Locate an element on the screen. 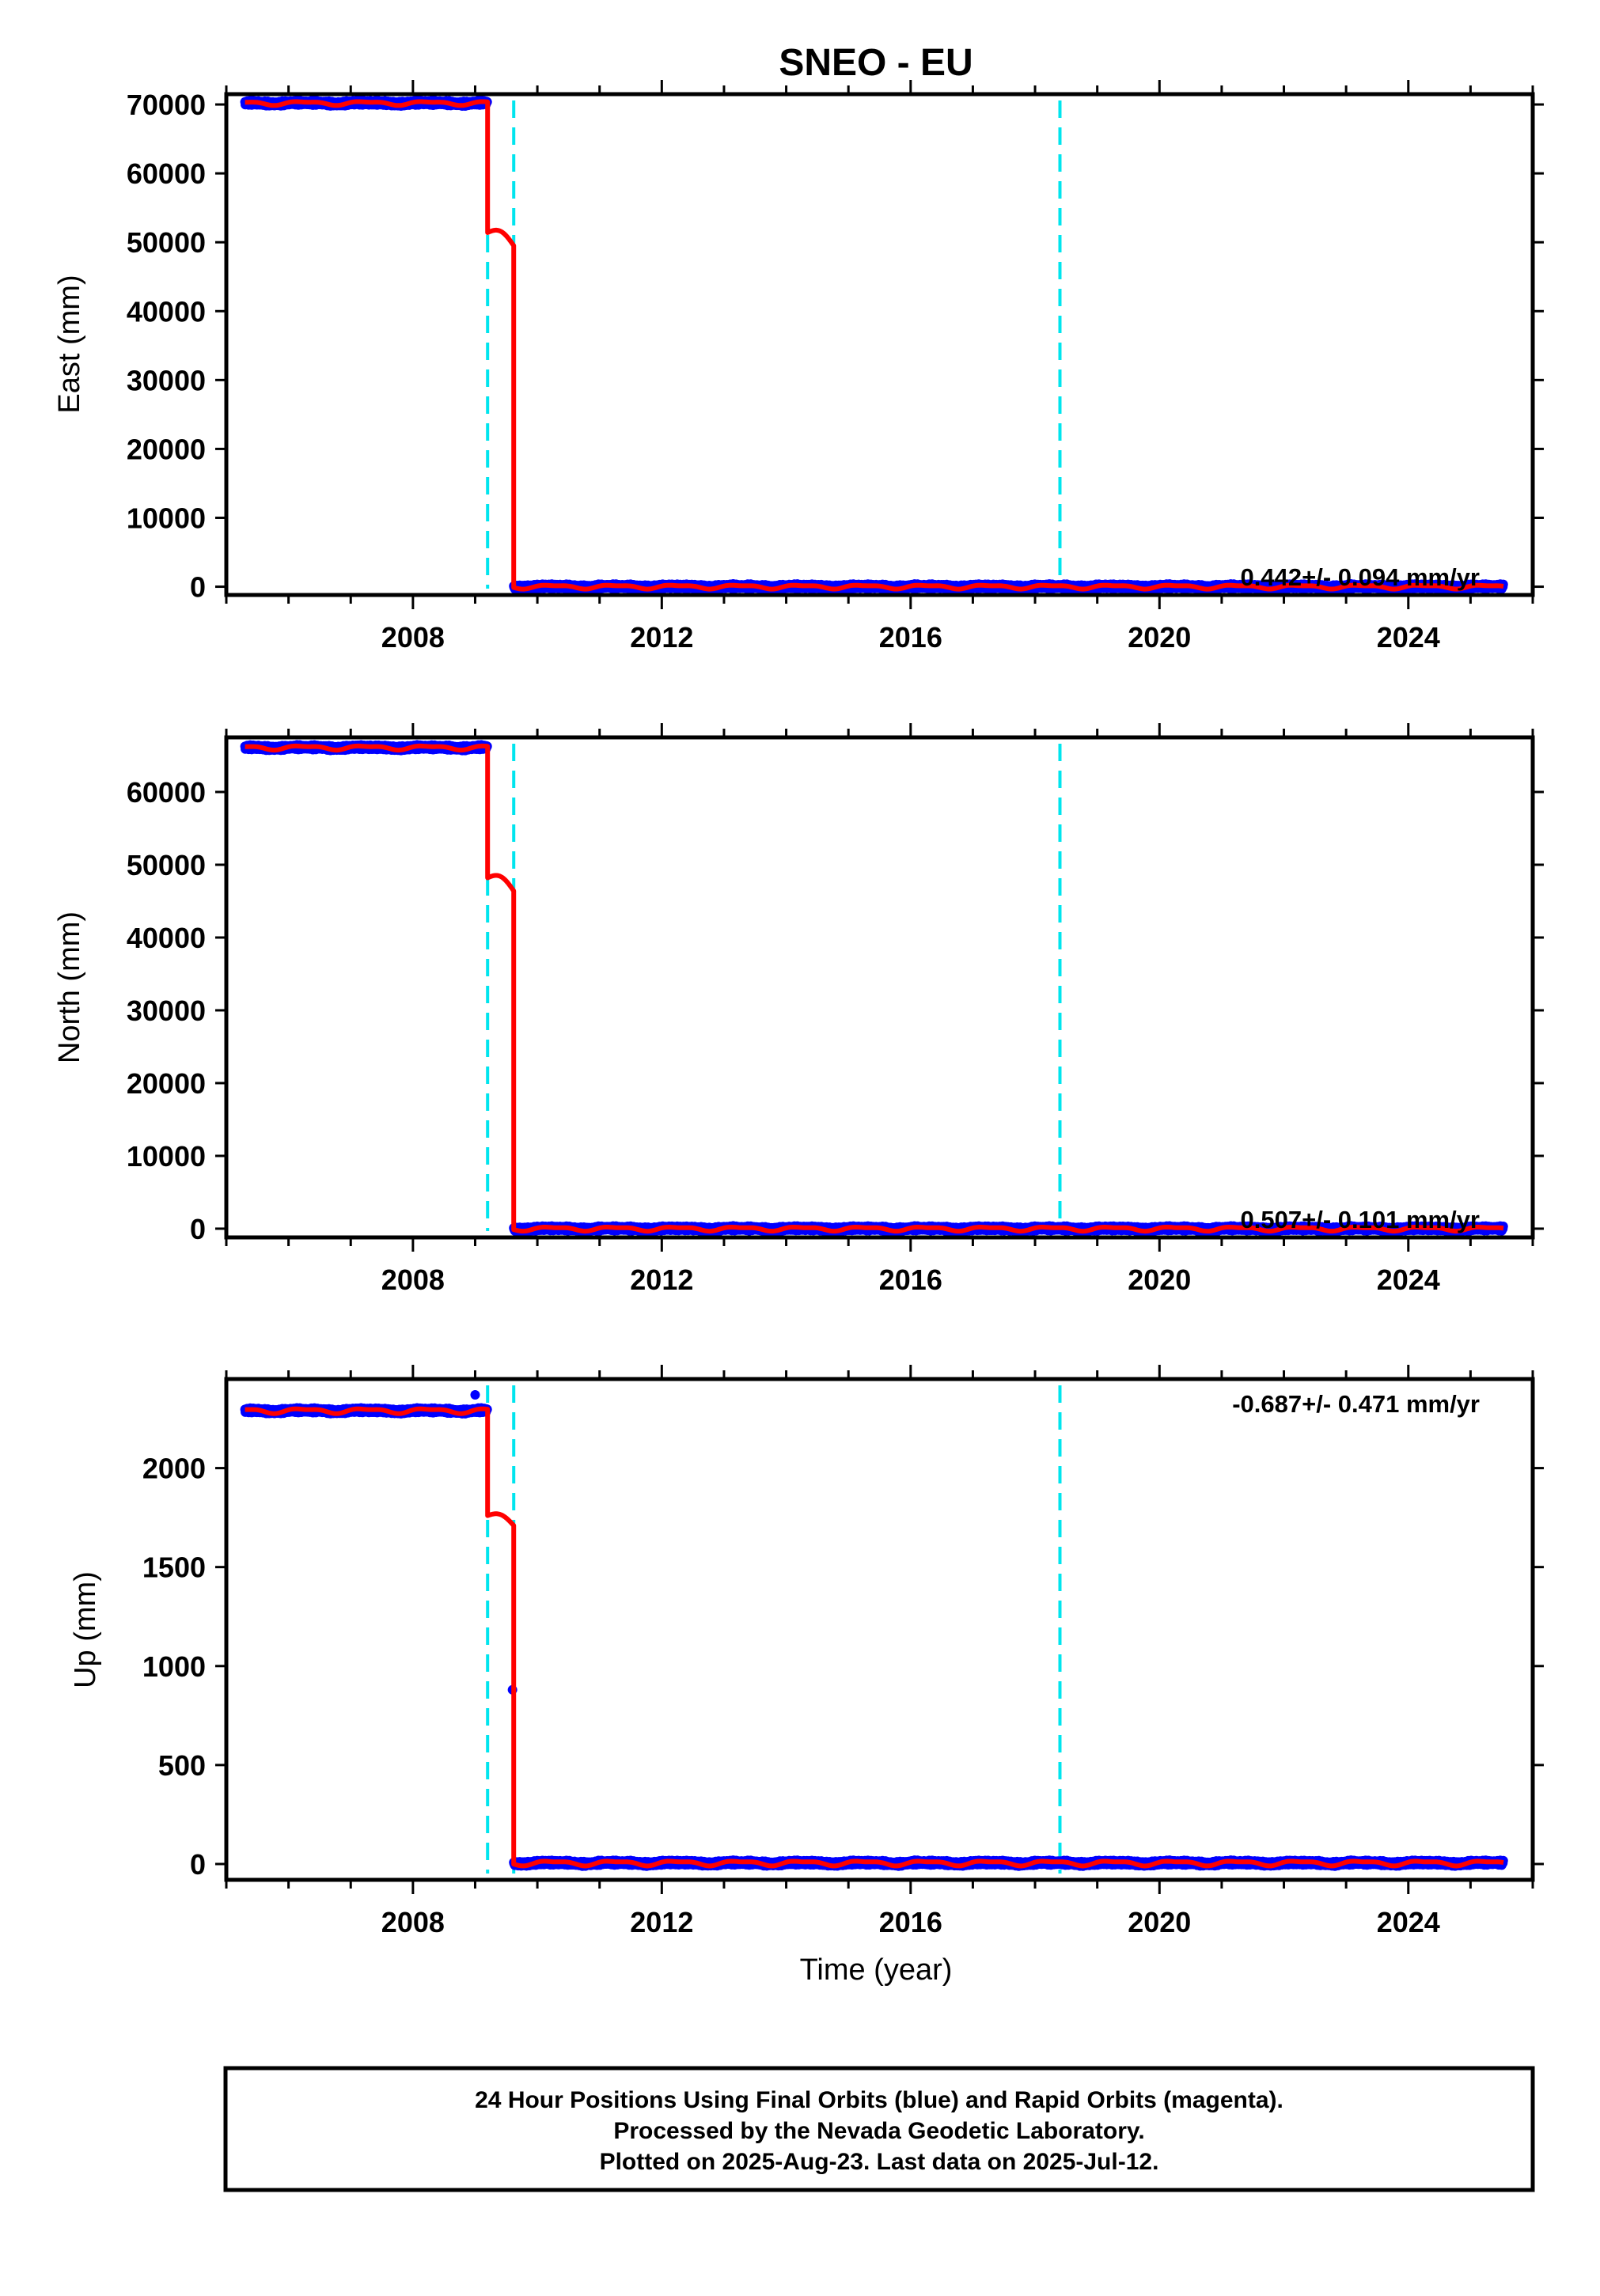  x-tick-label: 2012 is located at coordinates (661, 637).